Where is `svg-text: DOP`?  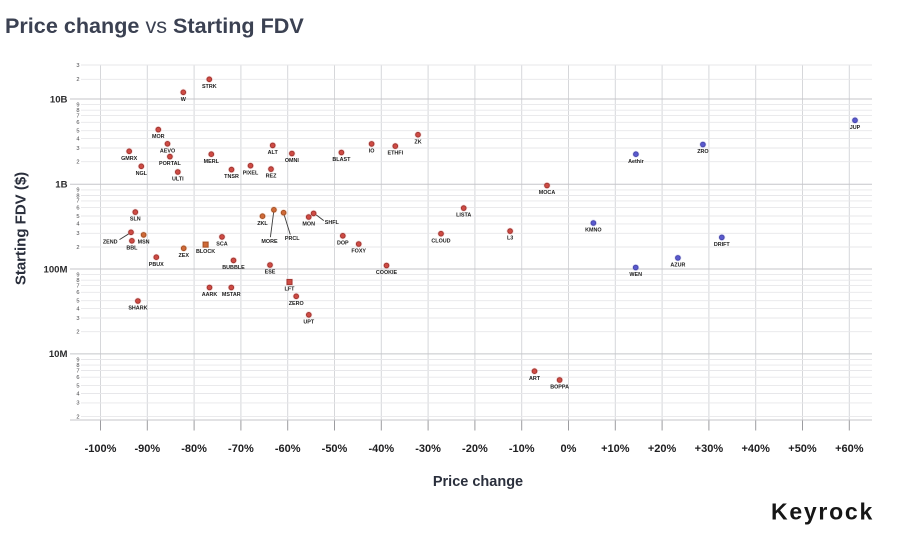
svg-text: DOP is located at coordinates (343, 243).